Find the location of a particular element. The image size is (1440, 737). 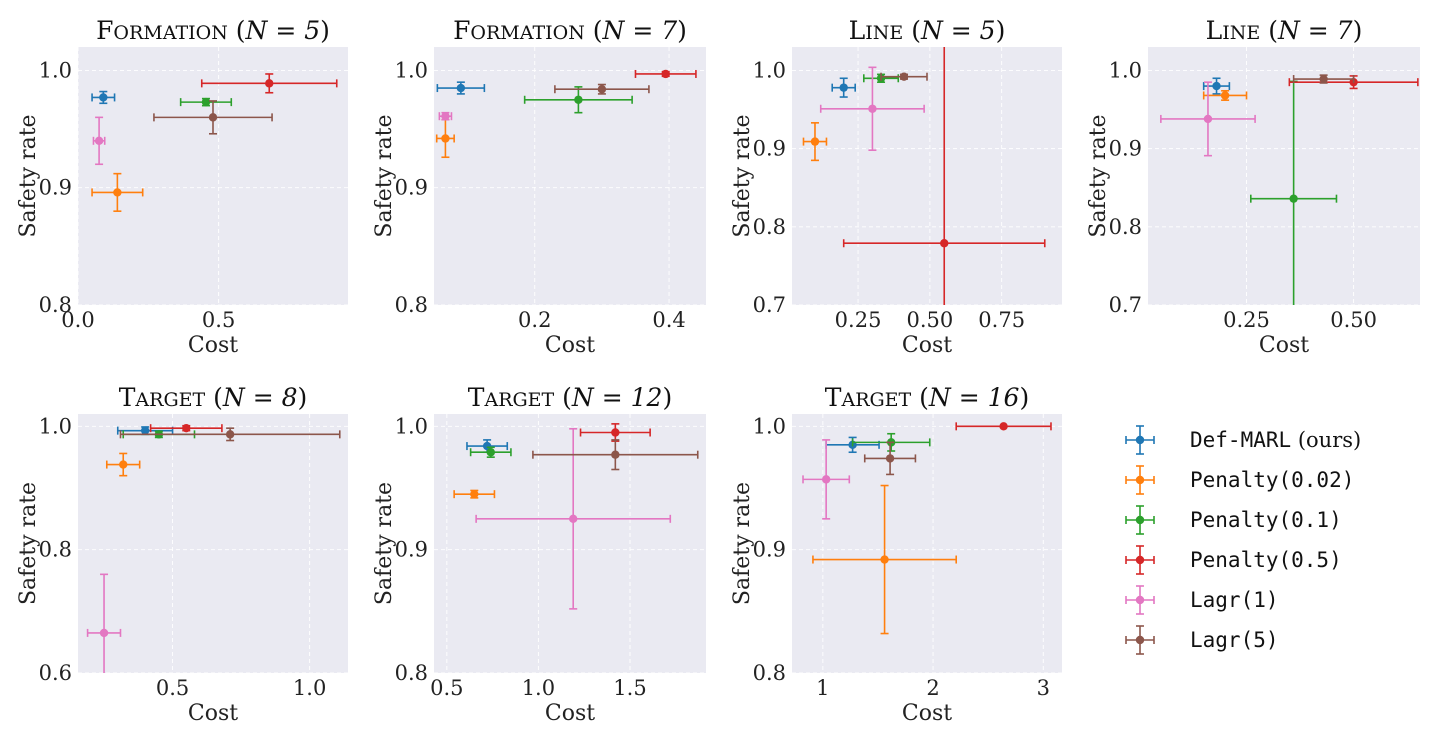

legend-item-lagr1: Lagr(1) is located at coordinates (1202, 600).